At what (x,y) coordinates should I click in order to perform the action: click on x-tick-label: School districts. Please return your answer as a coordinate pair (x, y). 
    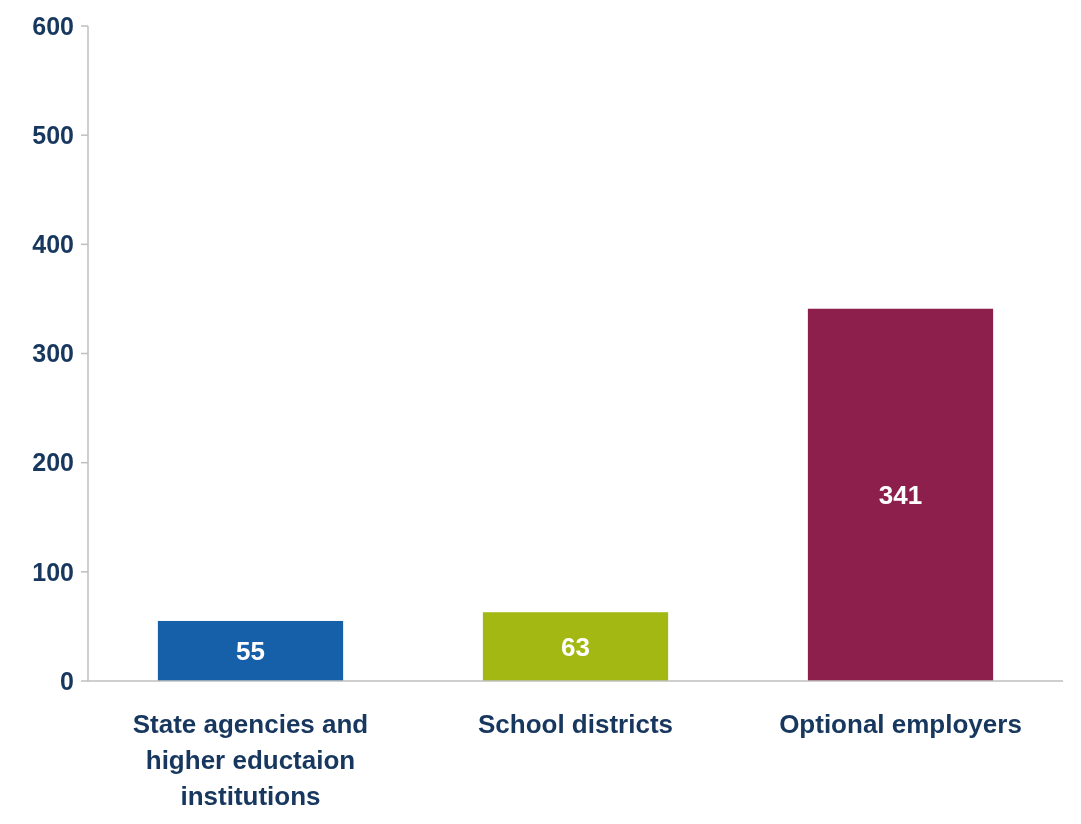
    Looking at the image, I should click on (575, 724).